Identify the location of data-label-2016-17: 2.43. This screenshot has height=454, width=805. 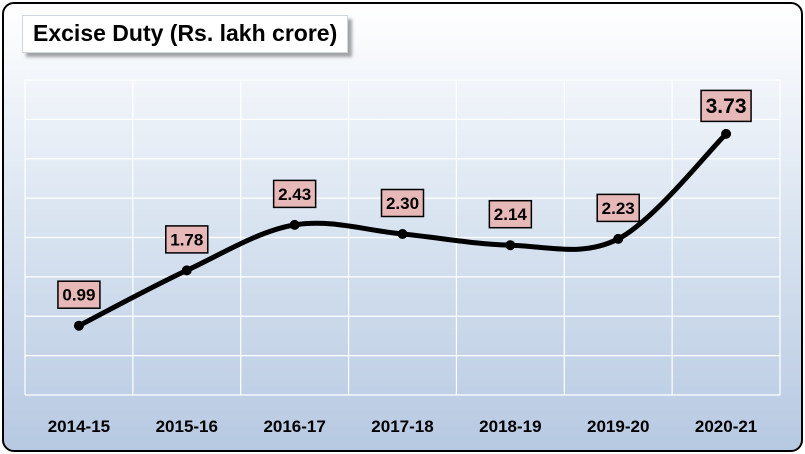
(294, 194).